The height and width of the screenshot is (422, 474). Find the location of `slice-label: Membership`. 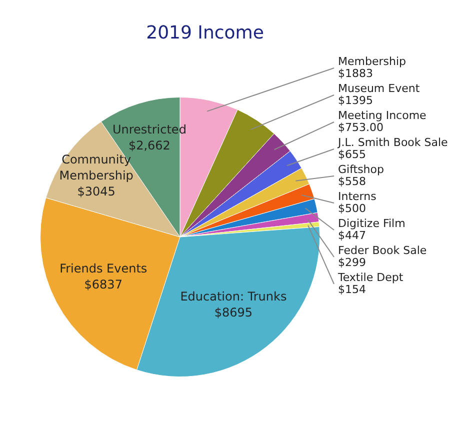

slice-label: Membership is located at coordinates (372, 61).